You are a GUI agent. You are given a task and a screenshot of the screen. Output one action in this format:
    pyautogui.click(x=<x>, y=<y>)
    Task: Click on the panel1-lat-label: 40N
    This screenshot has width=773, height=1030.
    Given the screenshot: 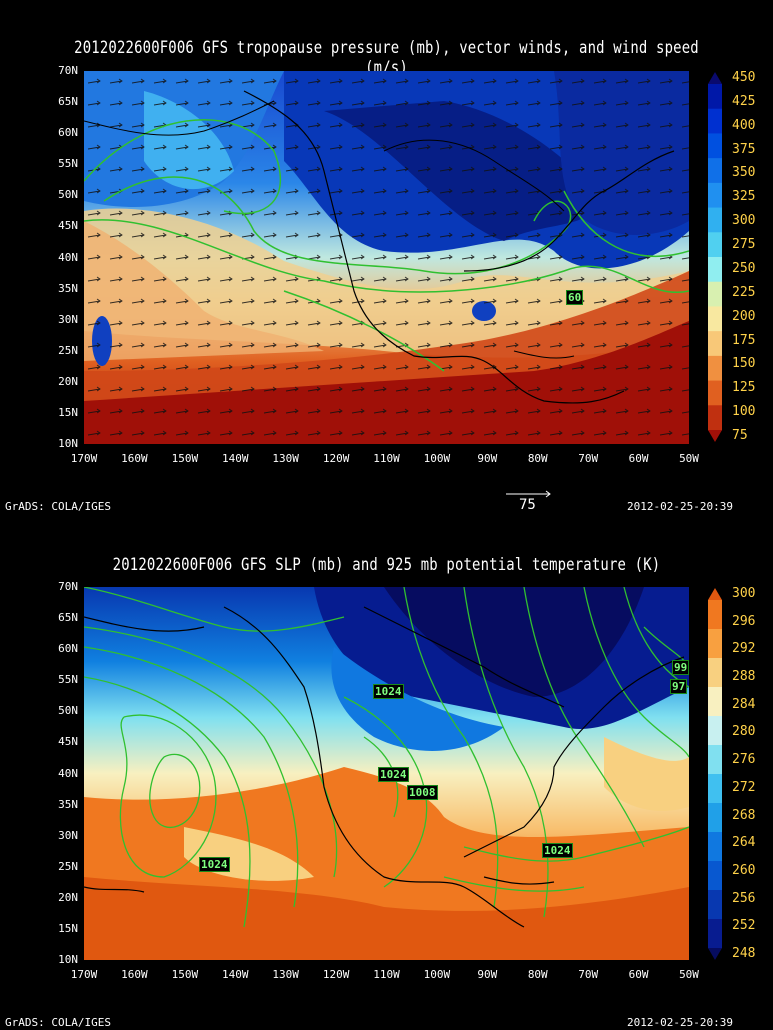 What is the action you would take?
    pyautogui.click(x=68, y=257)
    